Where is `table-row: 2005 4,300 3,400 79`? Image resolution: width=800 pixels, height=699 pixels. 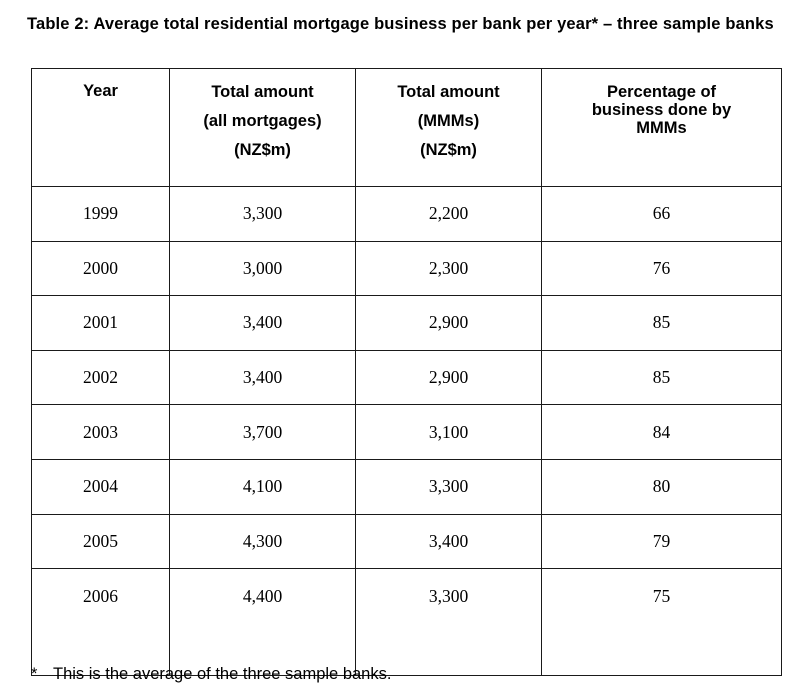
table-row: 2005 4,300 3,400 79 is located at coordinates (406, 541).